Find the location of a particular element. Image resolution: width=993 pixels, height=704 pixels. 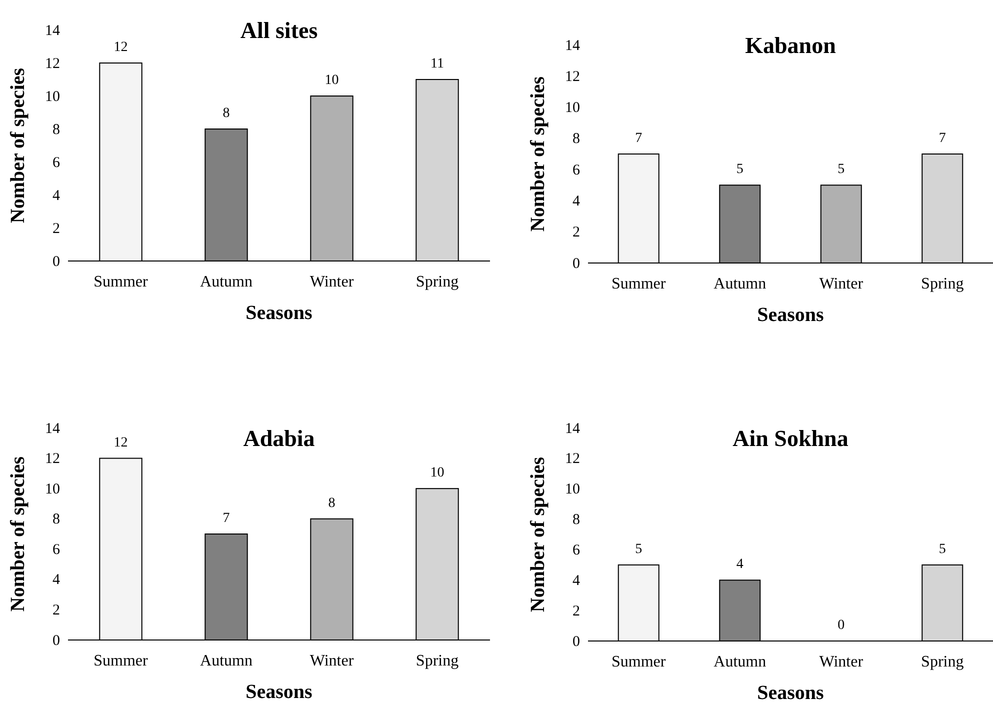

chart-title: Ain Sokhna is located at coordinates (790, 438).